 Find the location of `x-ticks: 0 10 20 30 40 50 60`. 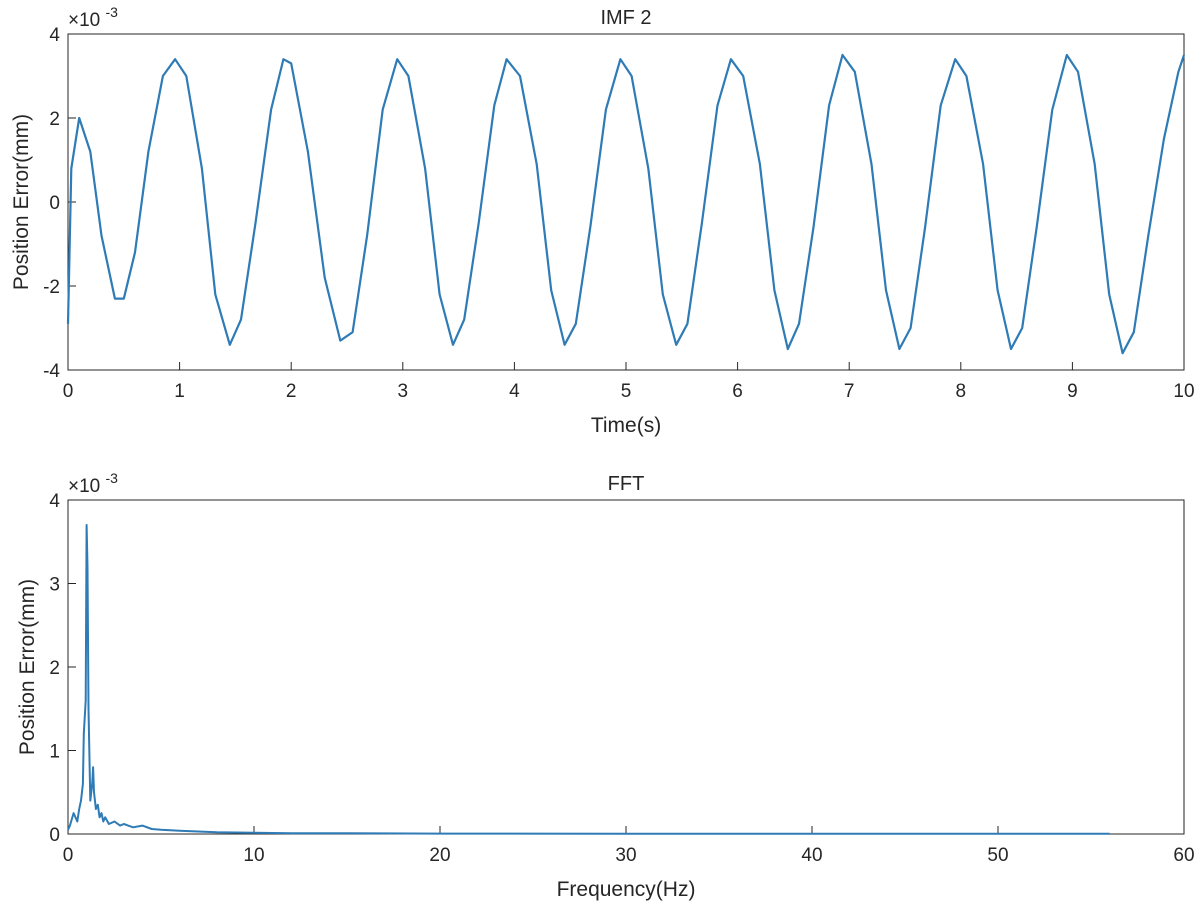

x-ticks: 0 10 20 30 40 50 60 is located at coordinates (629, 846).